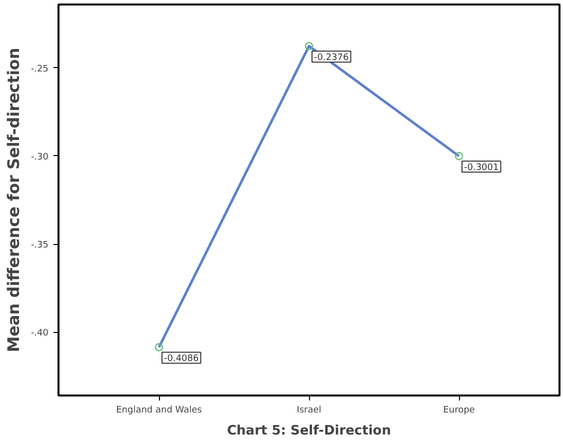 This screenshot has width=563, height=441. What do you see at coordinates (13, 200) in the screenshot?
I see `y-axis-title: Mean difference for Self-direction` at bounding box center [13, 200].